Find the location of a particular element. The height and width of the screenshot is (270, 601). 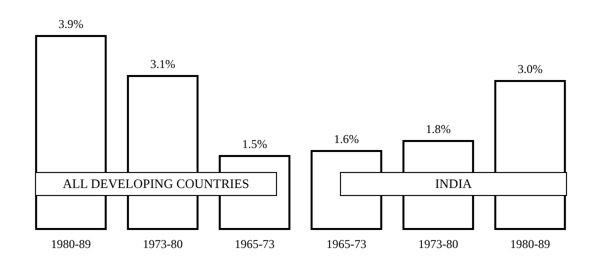

data-label: 1.8% is located at coordinates (438, 129).